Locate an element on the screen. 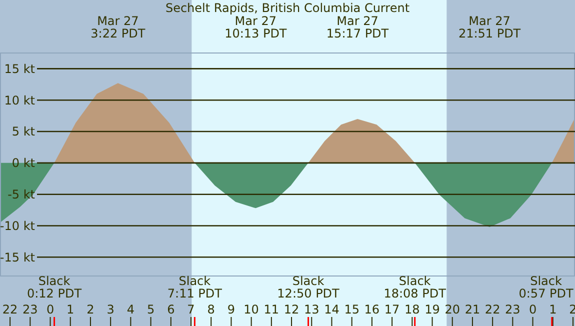 Image resolution: width=575 pixels, height=326 pixels. x-tick-label: 8 is located at coordinates (211, 309).